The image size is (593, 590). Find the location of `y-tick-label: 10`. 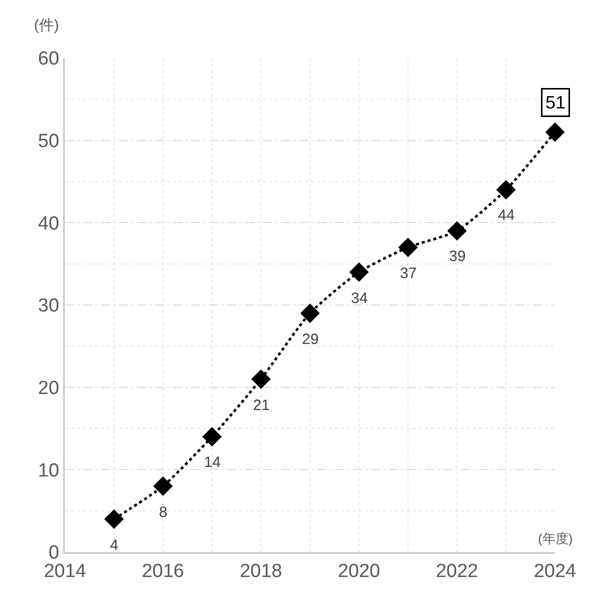

y-tick-label: 10 is located at coordinates (49, 471).